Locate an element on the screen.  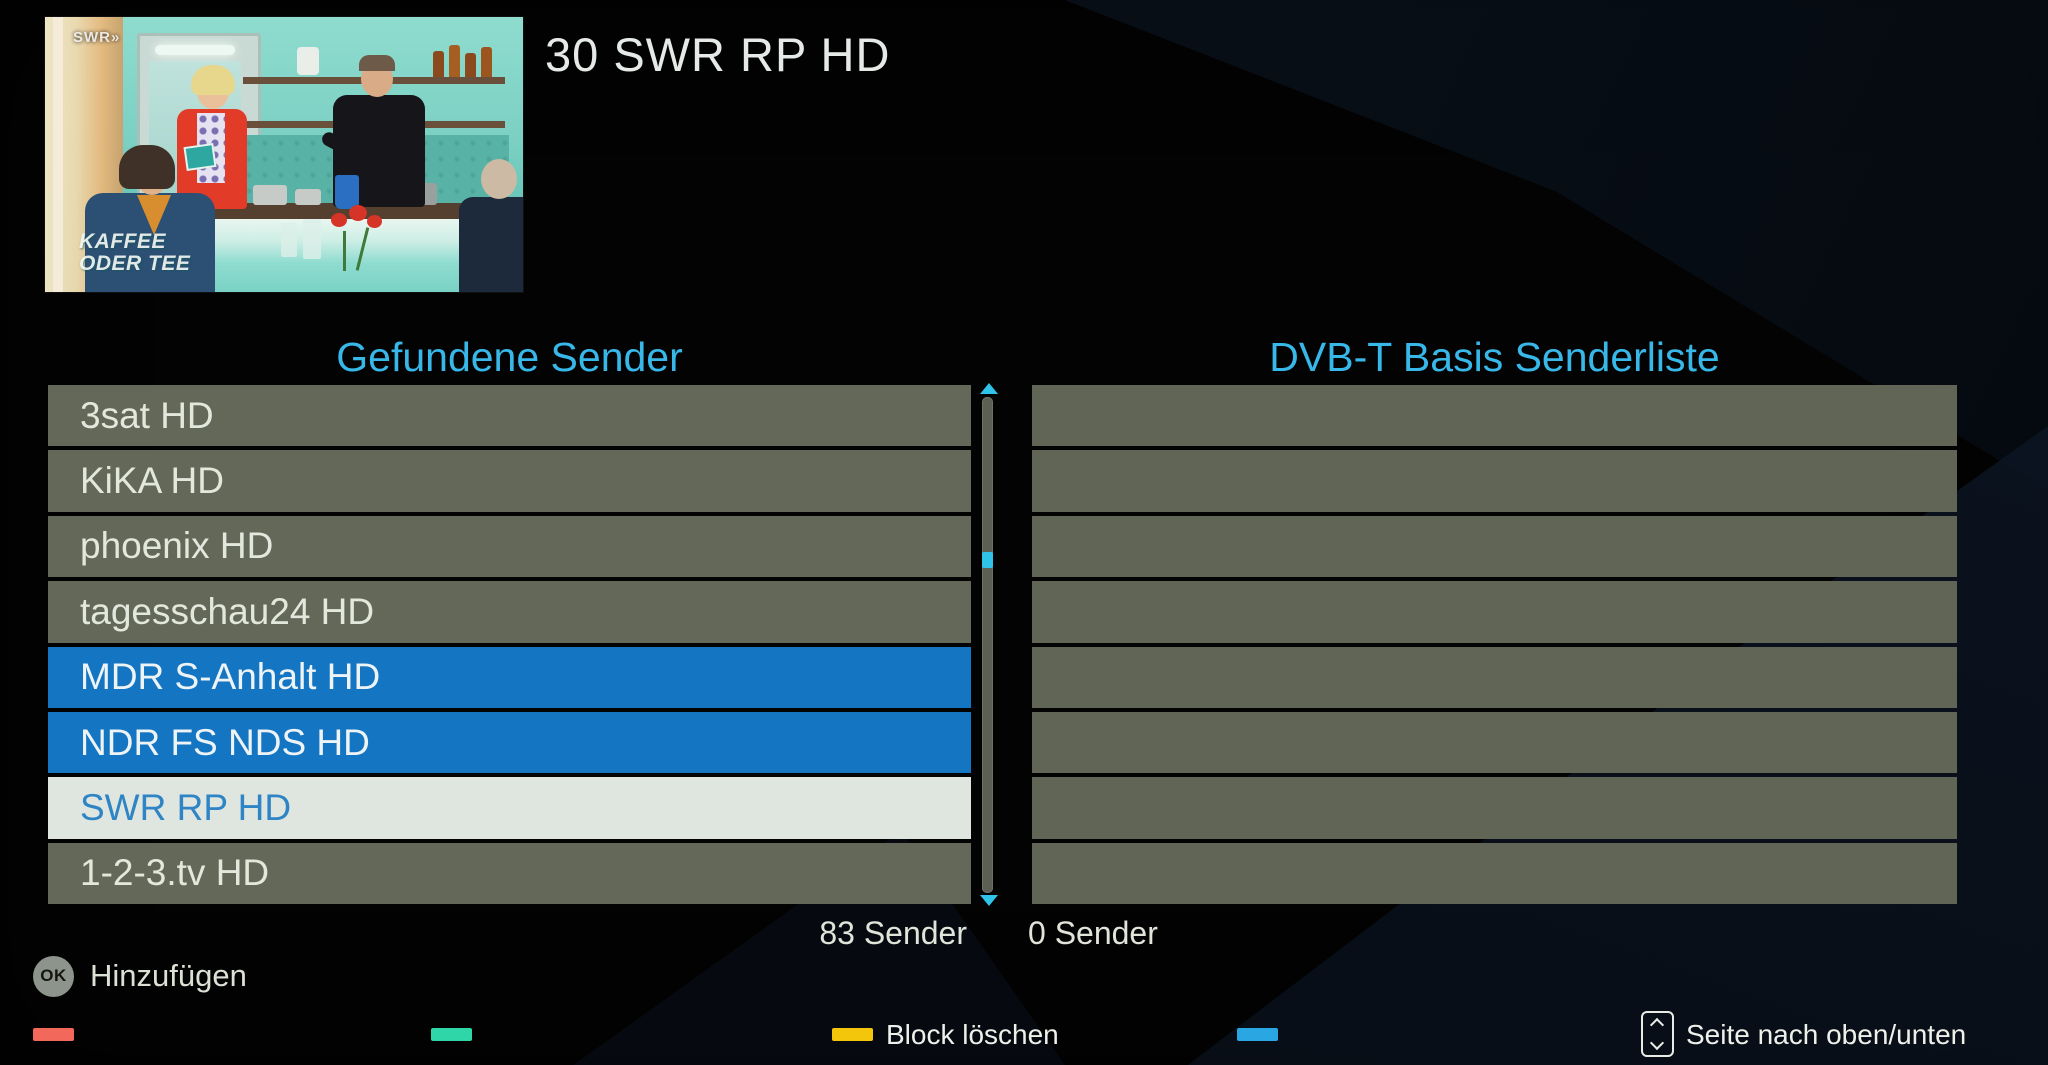
ok-hint: OK Hinzufügen is located at coordinates (140, 976).